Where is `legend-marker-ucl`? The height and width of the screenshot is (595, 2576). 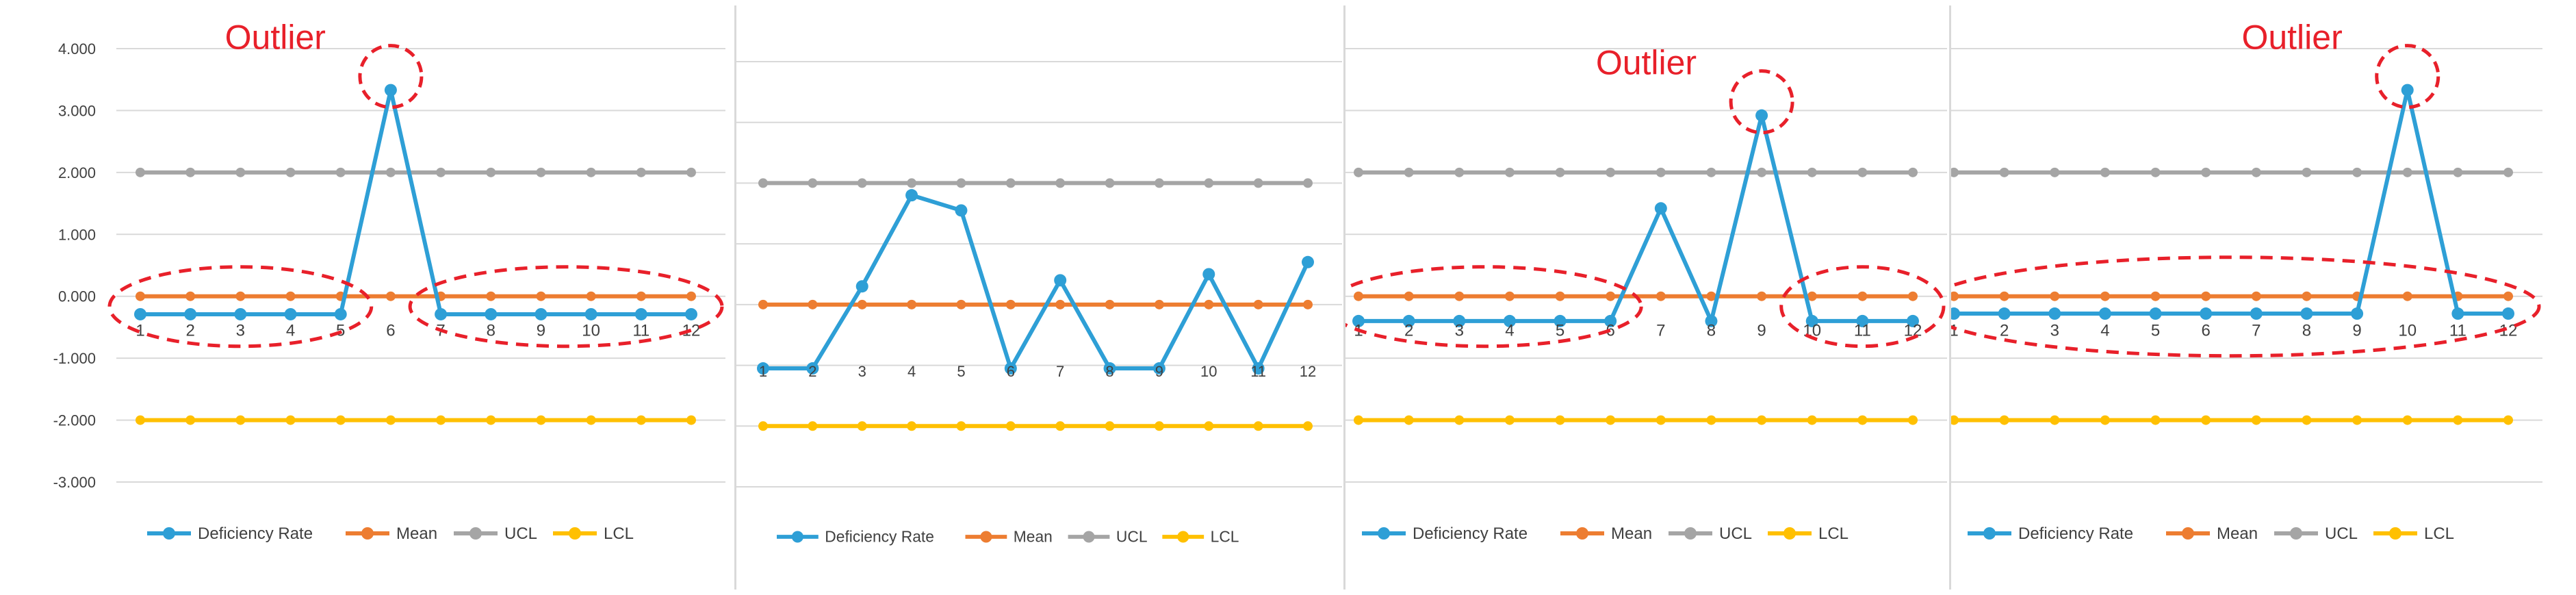 legend-marker-ucl is located at coordinates (2296, 533).